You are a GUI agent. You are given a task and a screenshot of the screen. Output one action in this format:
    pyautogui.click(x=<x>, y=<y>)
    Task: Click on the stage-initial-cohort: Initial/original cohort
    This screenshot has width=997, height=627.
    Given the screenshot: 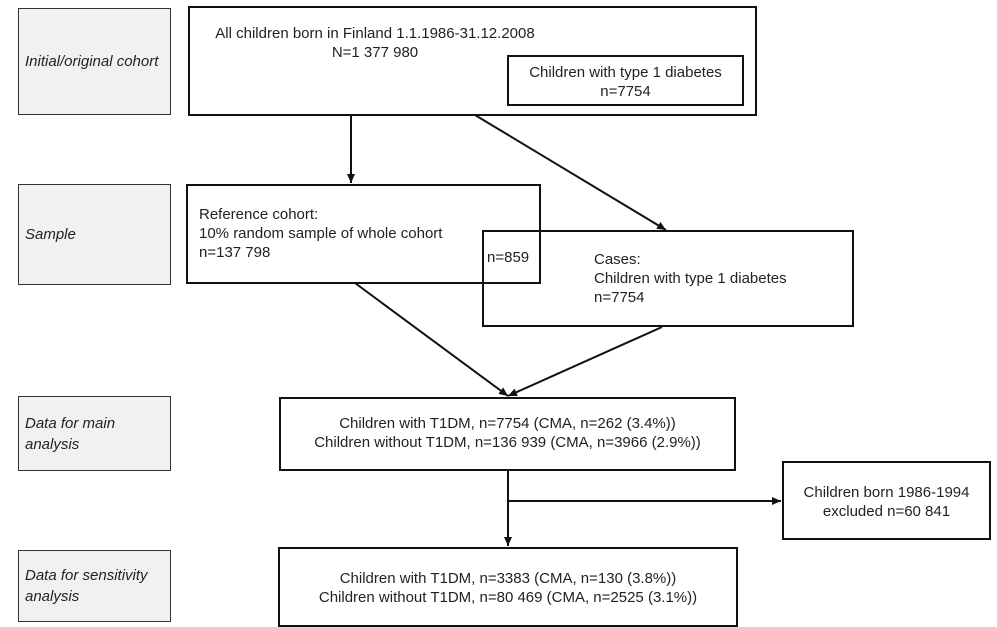 What is the action you would take?
    pyautogui.click(x=94, y=61)
    